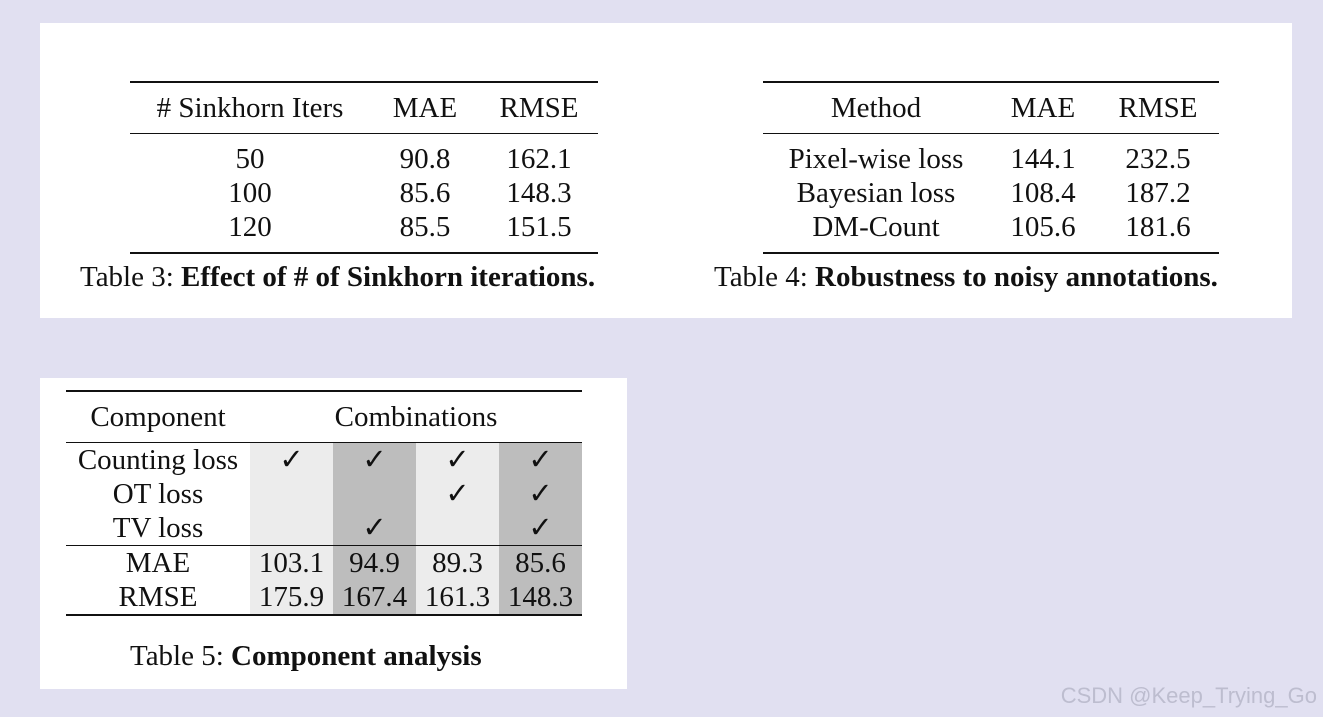 The height and width of the screenshot is (717, 1323). I want to click on table-row: MAE 103.1 94.9 89.3 85.6, so click(324, 562).